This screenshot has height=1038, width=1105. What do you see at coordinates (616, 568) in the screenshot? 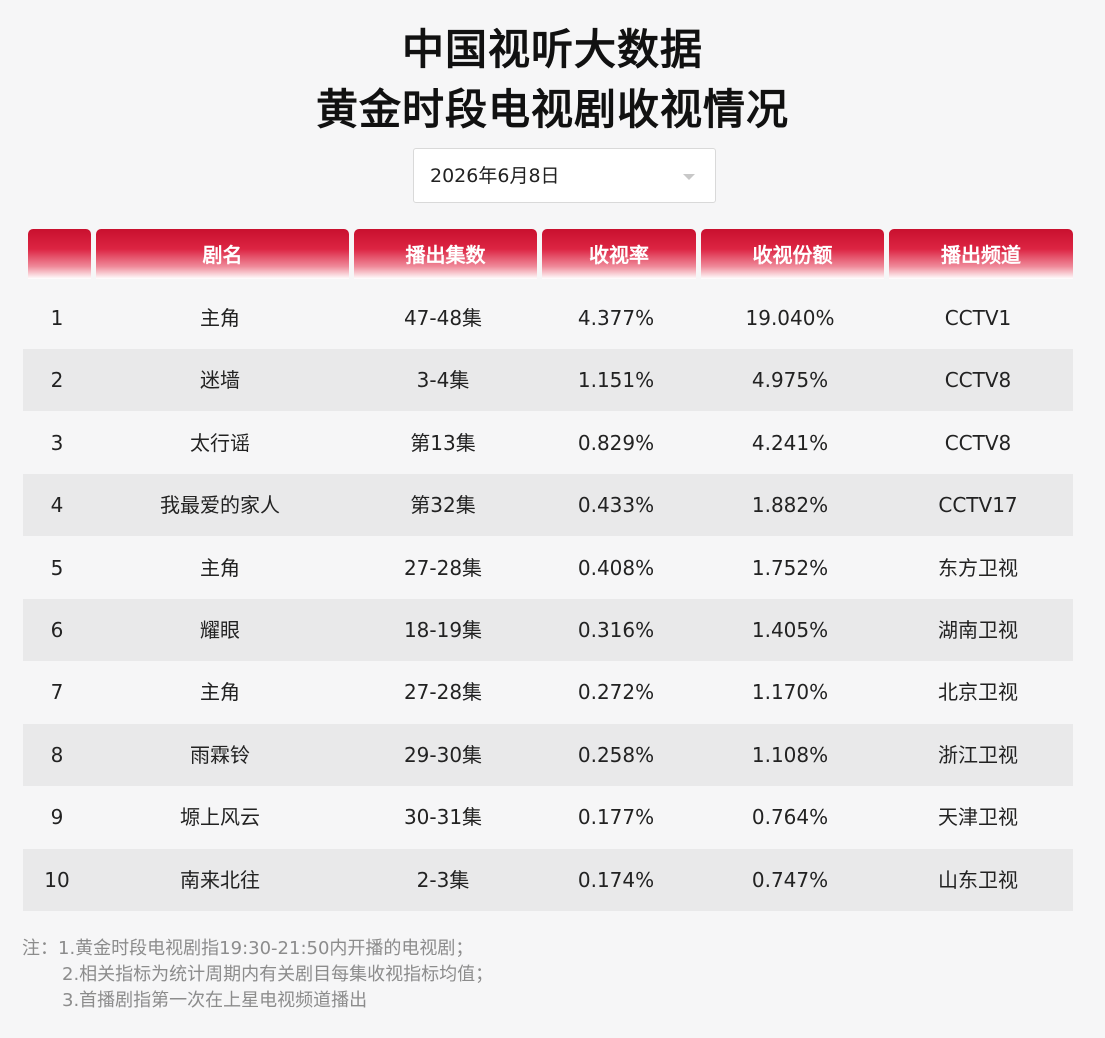
I see `cell-rating: 0.408%` at bounding box center [616, 568].